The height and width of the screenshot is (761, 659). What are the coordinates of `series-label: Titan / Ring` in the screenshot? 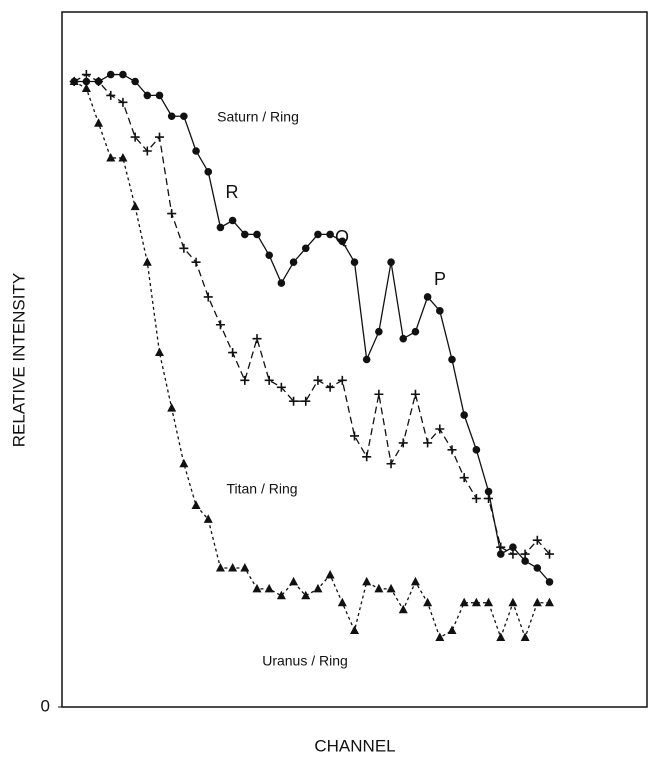 It's located at (261, 489).